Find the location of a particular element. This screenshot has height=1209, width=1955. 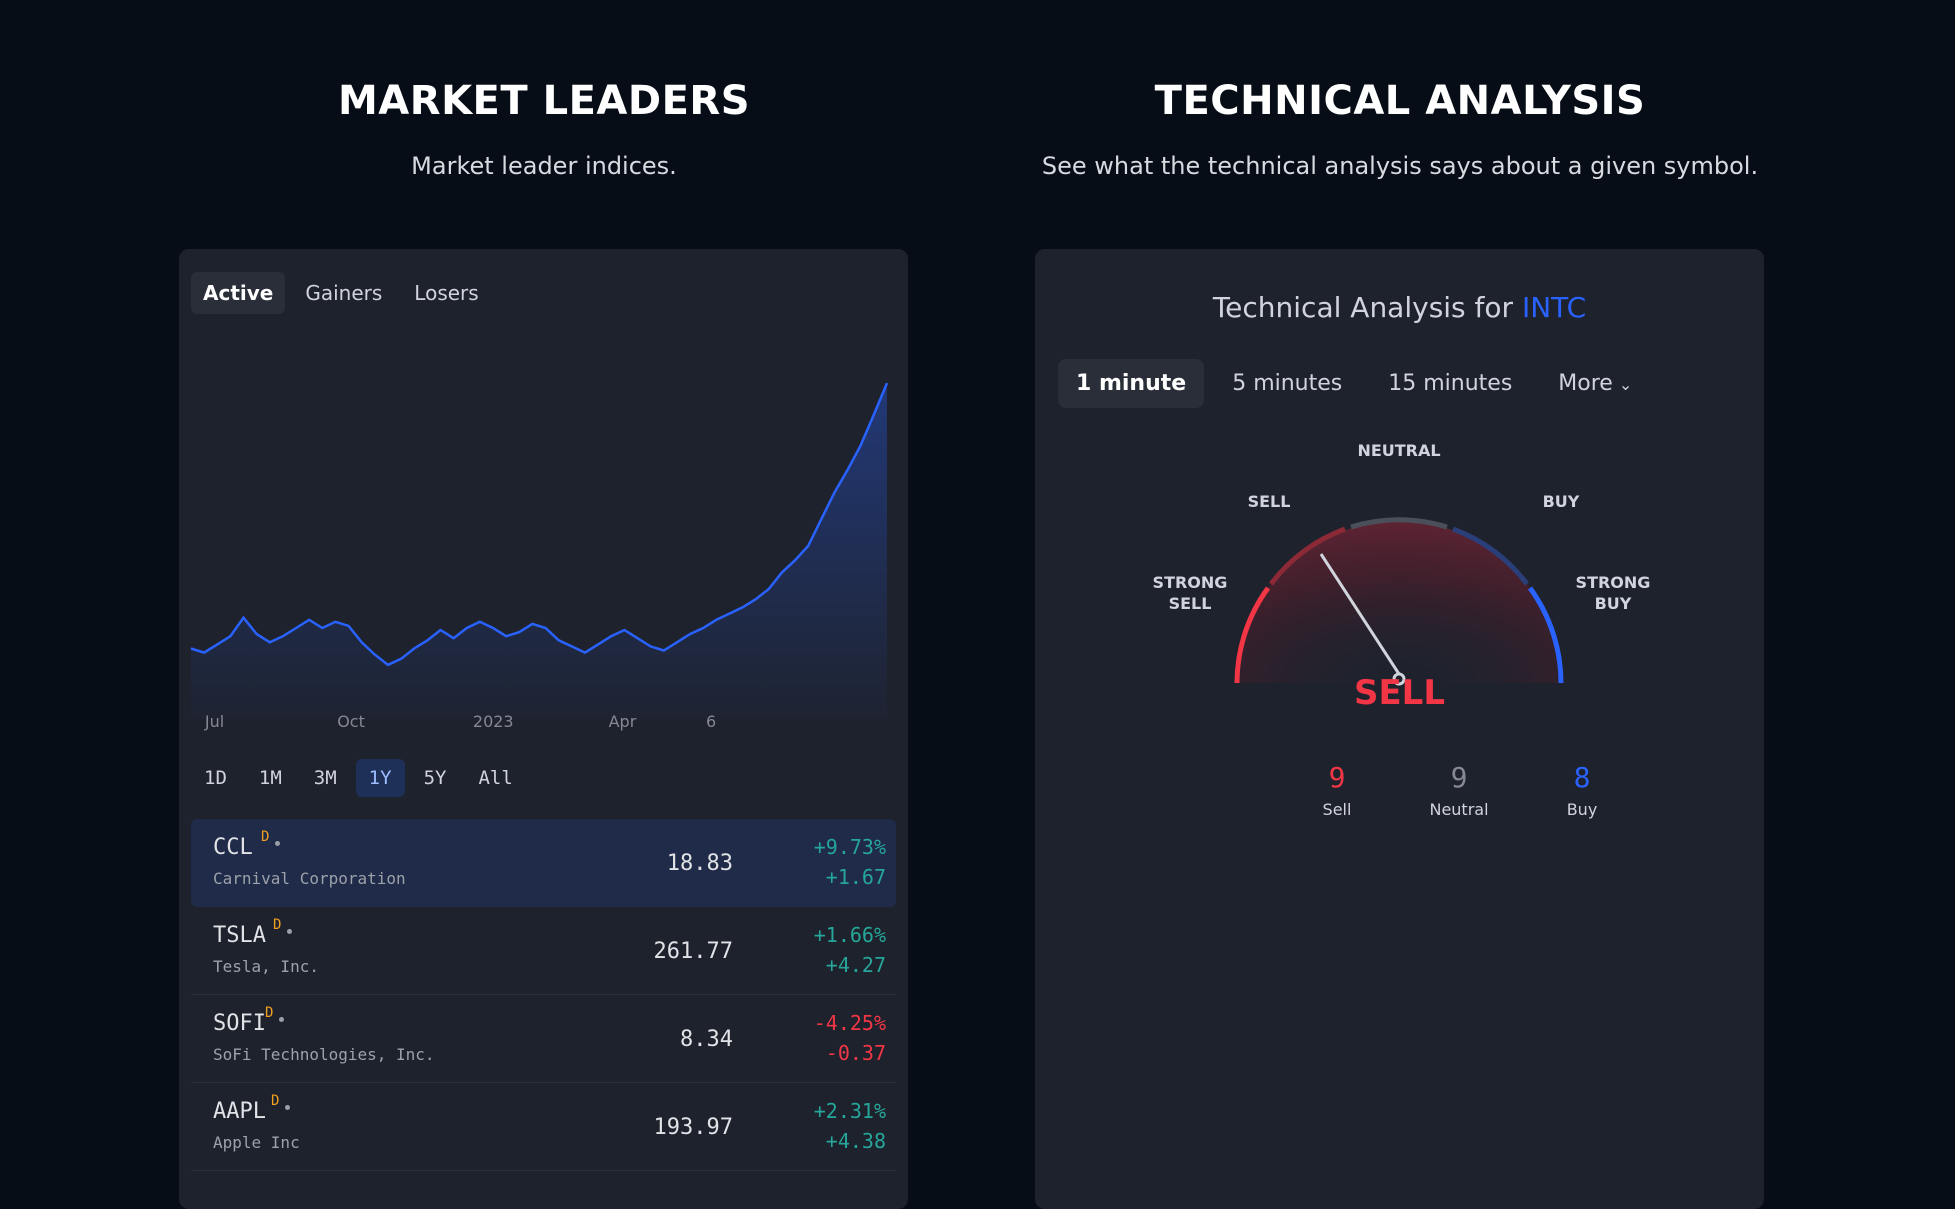

tab-losers: Losers is located at coordinates (446, 293).